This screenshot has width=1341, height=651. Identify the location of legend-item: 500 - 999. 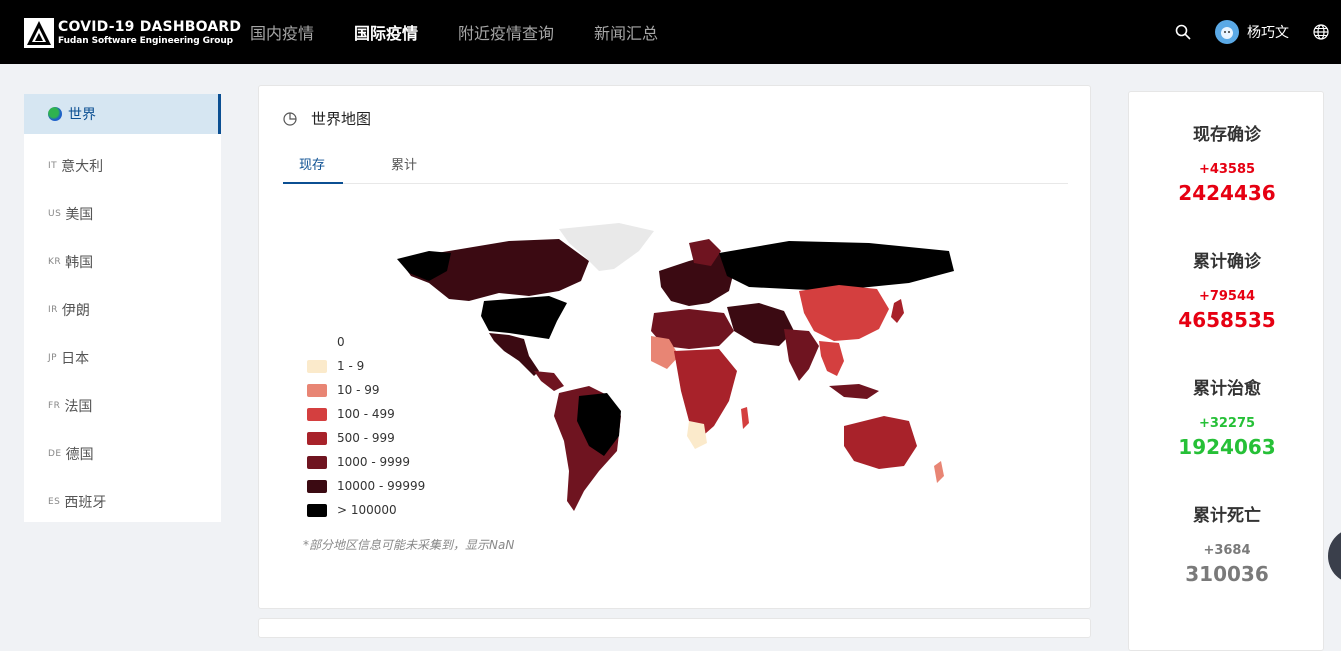
(366, 438).